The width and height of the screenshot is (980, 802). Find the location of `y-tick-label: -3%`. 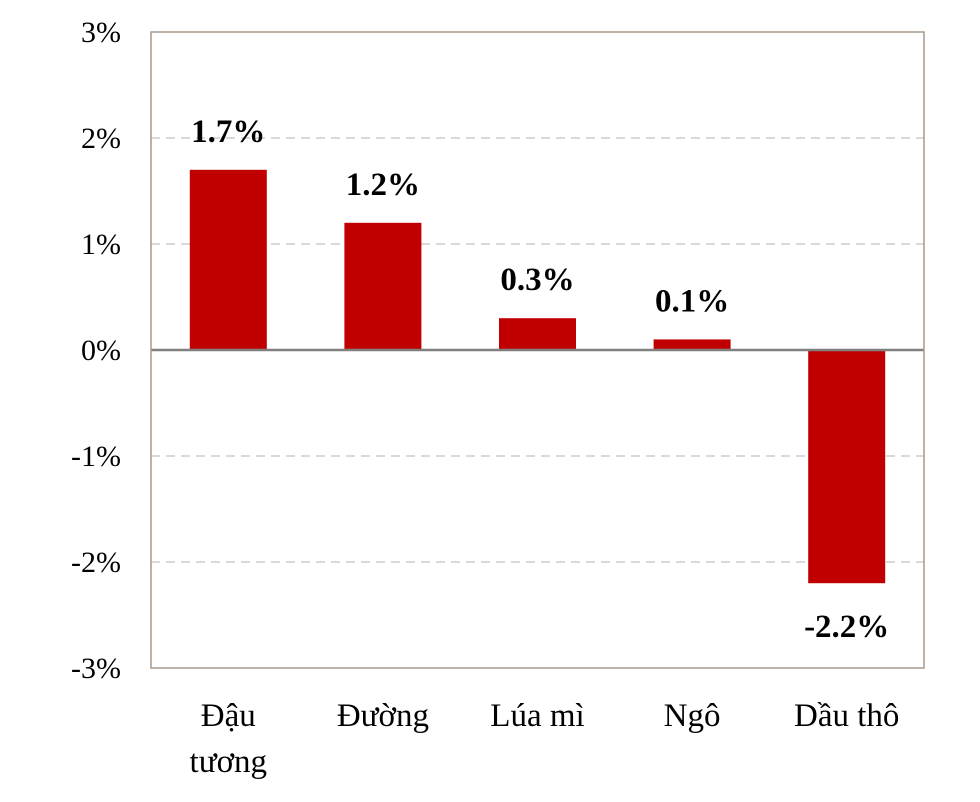

y-tick-label: -3% is located at coordinates (96, 668).